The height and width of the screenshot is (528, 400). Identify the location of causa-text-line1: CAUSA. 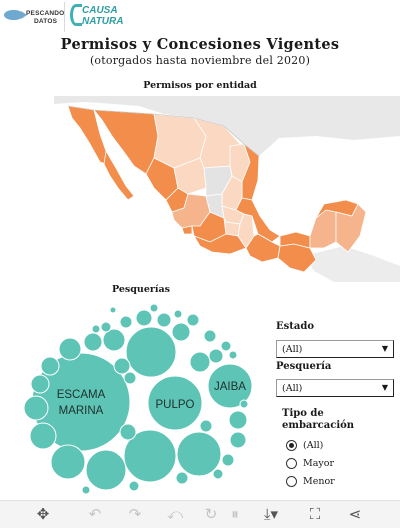
(100, 10).